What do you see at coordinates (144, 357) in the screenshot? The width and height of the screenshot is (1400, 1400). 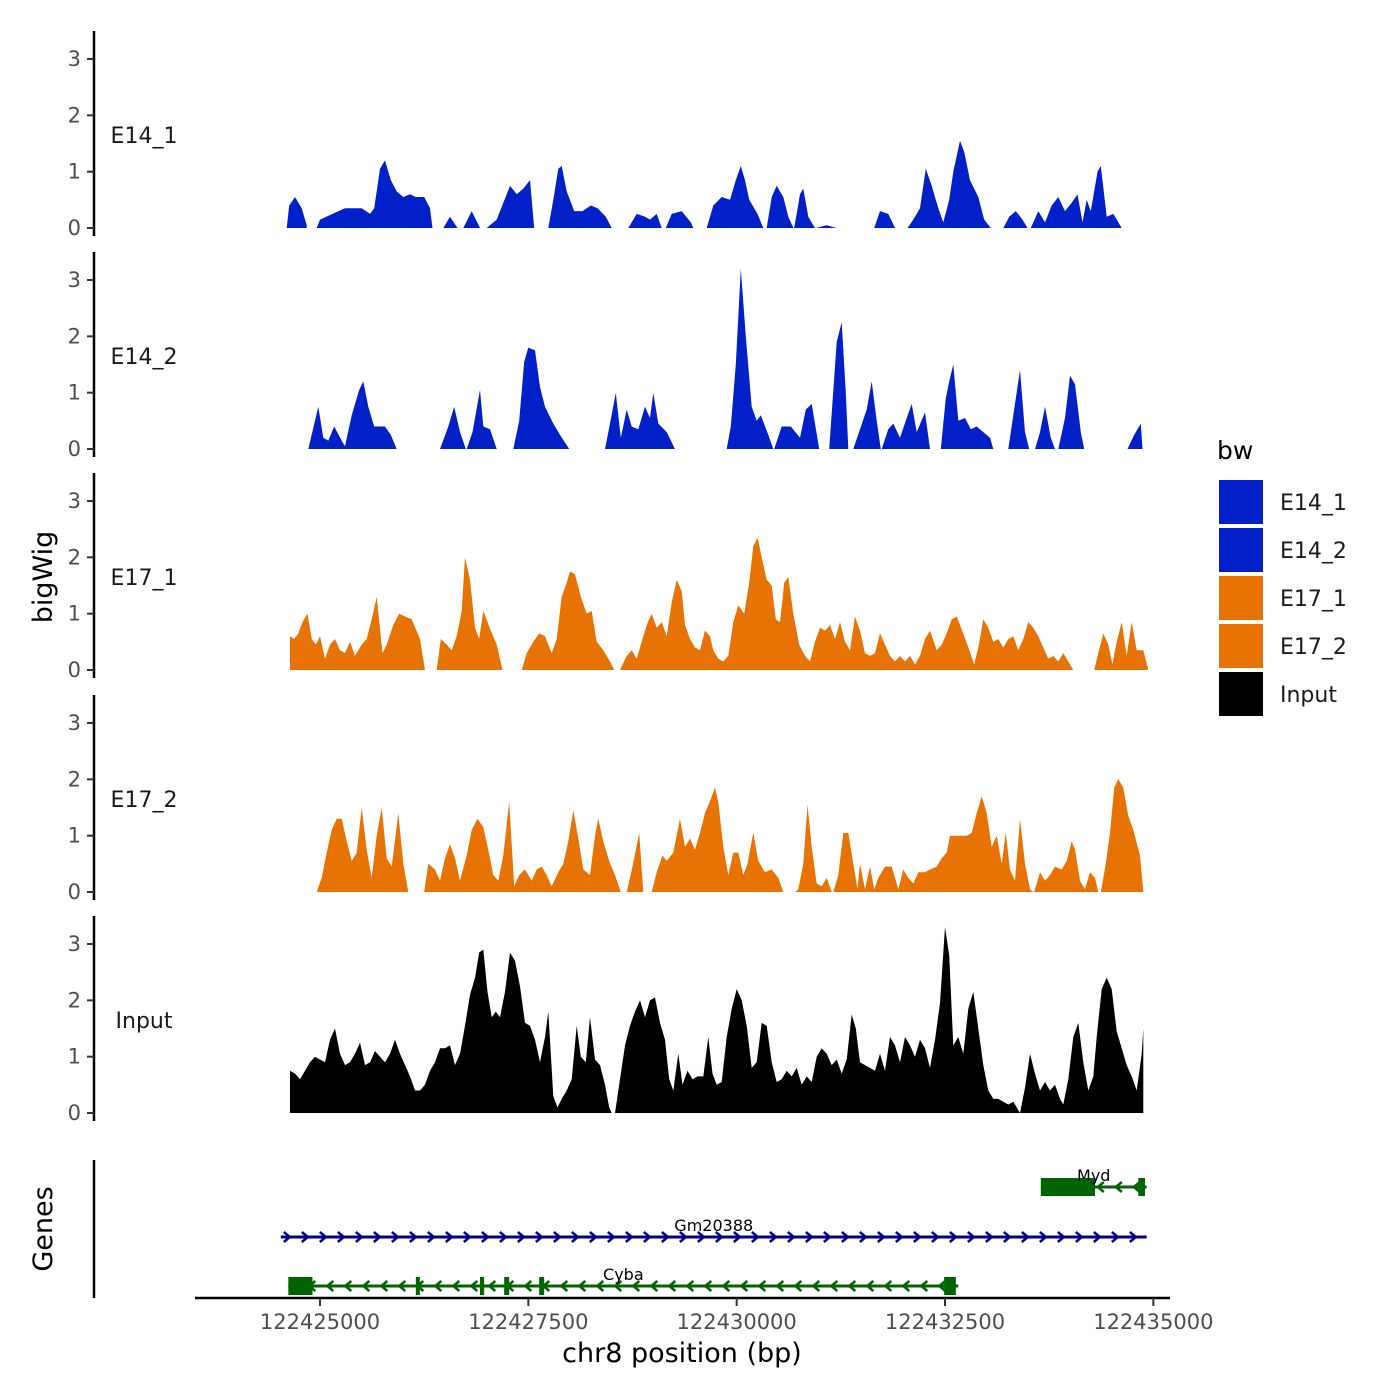 I see `track-label-E14_2: E14_2` at bounding box center [144, 357].